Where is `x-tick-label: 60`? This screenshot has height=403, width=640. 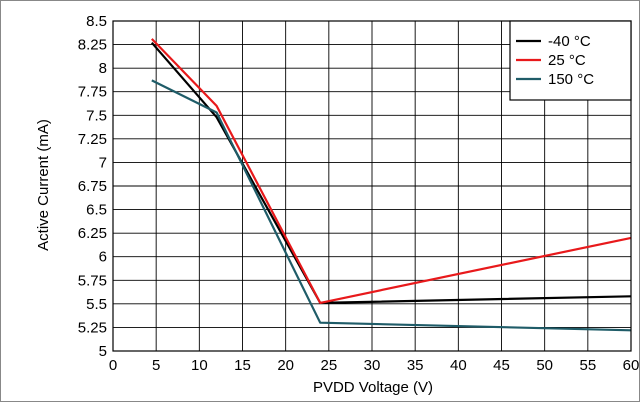
x-tick-label: 60 is located at coordinates (631, 365).